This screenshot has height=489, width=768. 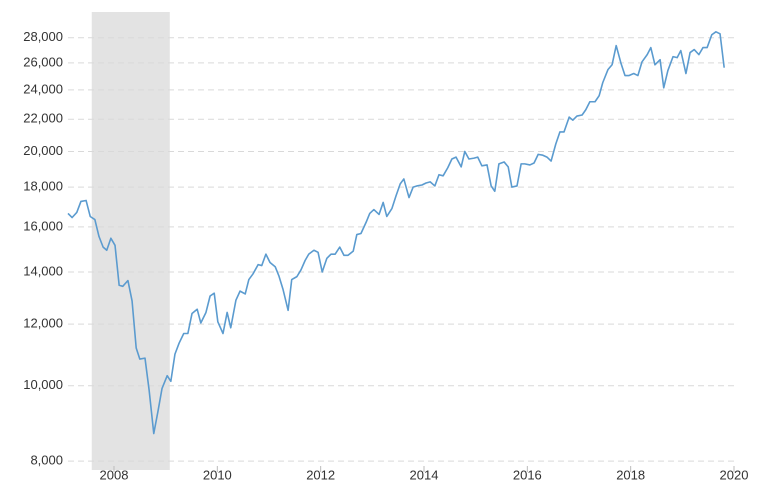 What do you see at coordinates (630, 474) in the screenshot?
I see `x-tick-label: 2018` at bounding box center [630, 474].